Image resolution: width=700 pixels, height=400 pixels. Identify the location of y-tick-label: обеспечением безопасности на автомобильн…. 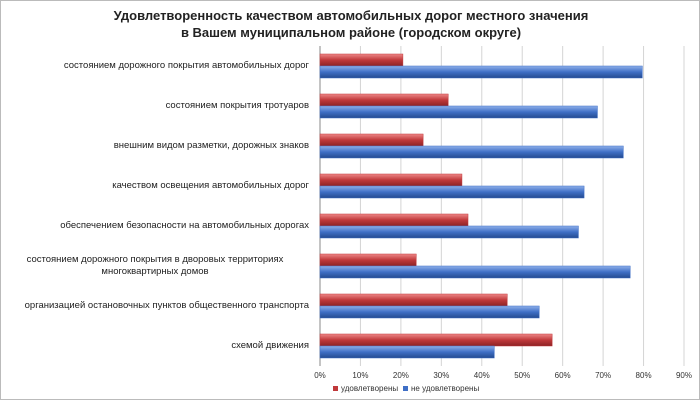
(155, 226).